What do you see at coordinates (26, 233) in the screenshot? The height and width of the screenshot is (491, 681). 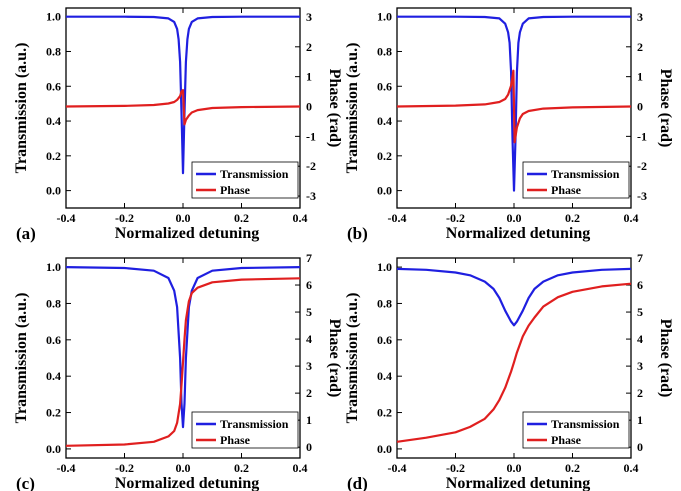 I see `panel-label: (a)` at bounding box center [26, 233].